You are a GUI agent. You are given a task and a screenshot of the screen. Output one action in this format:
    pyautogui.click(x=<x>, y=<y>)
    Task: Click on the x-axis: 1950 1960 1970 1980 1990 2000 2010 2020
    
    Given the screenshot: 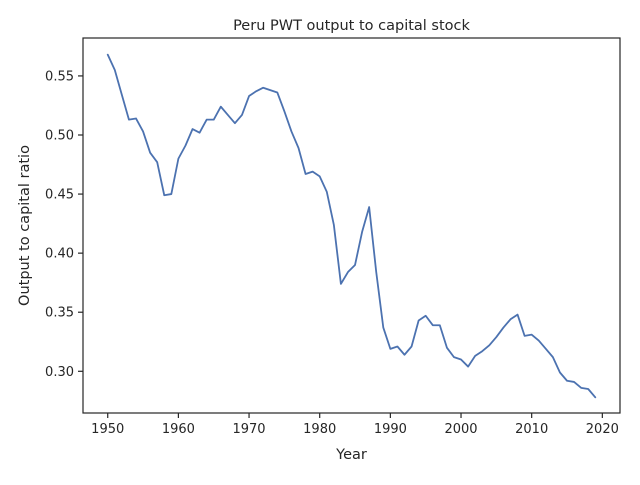 What is the action you would take?
    pyautogui.click(x=355, y=425)
    